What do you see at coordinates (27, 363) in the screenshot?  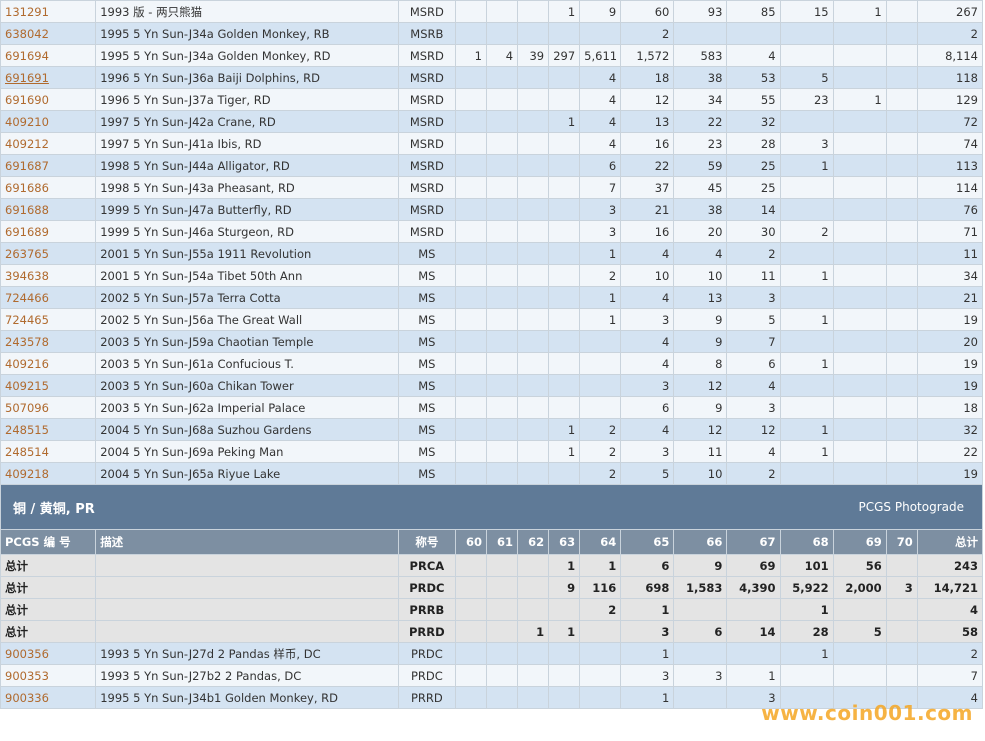 I see `pcgs-code-text: 409216` at bounding box center [27, 363].